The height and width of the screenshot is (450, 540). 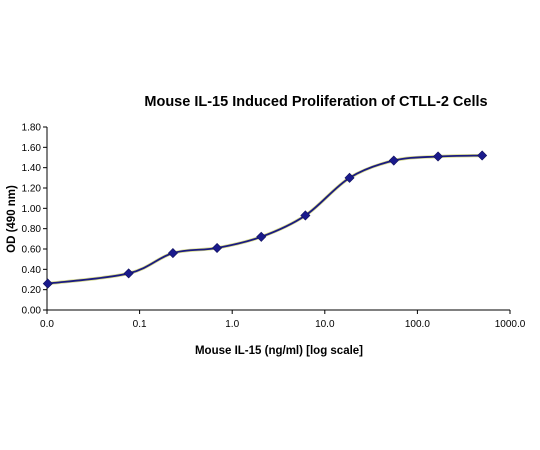 I want to click on x-tick-label: 10.0, so click(x=325, y=324).